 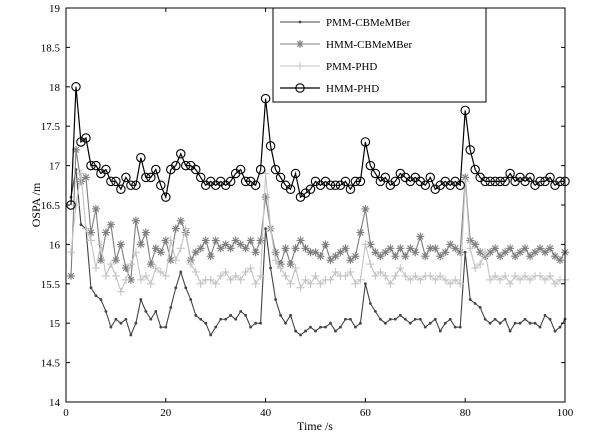 I want to click on x-tick-label: 0, so click(x=66, y=413).